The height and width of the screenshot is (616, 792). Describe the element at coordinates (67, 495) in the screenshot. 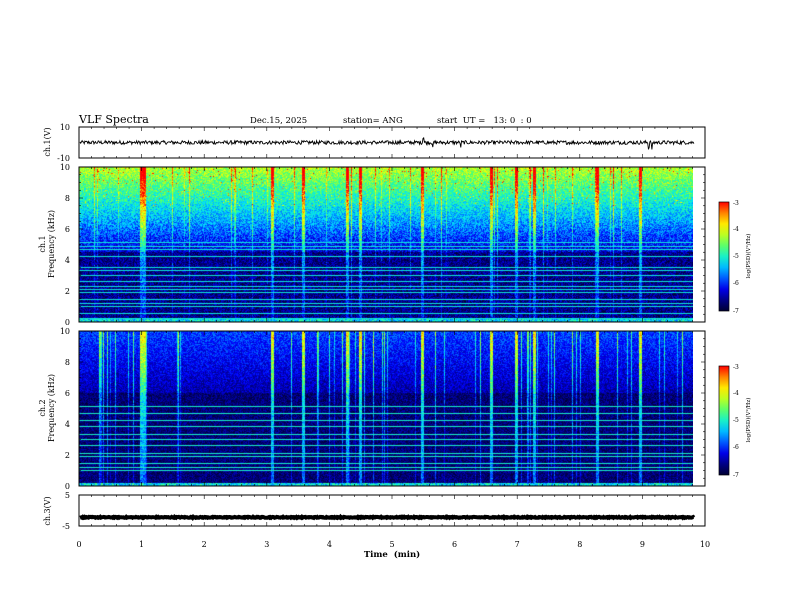

I see `ch3-ytick-top: 5` at that location.